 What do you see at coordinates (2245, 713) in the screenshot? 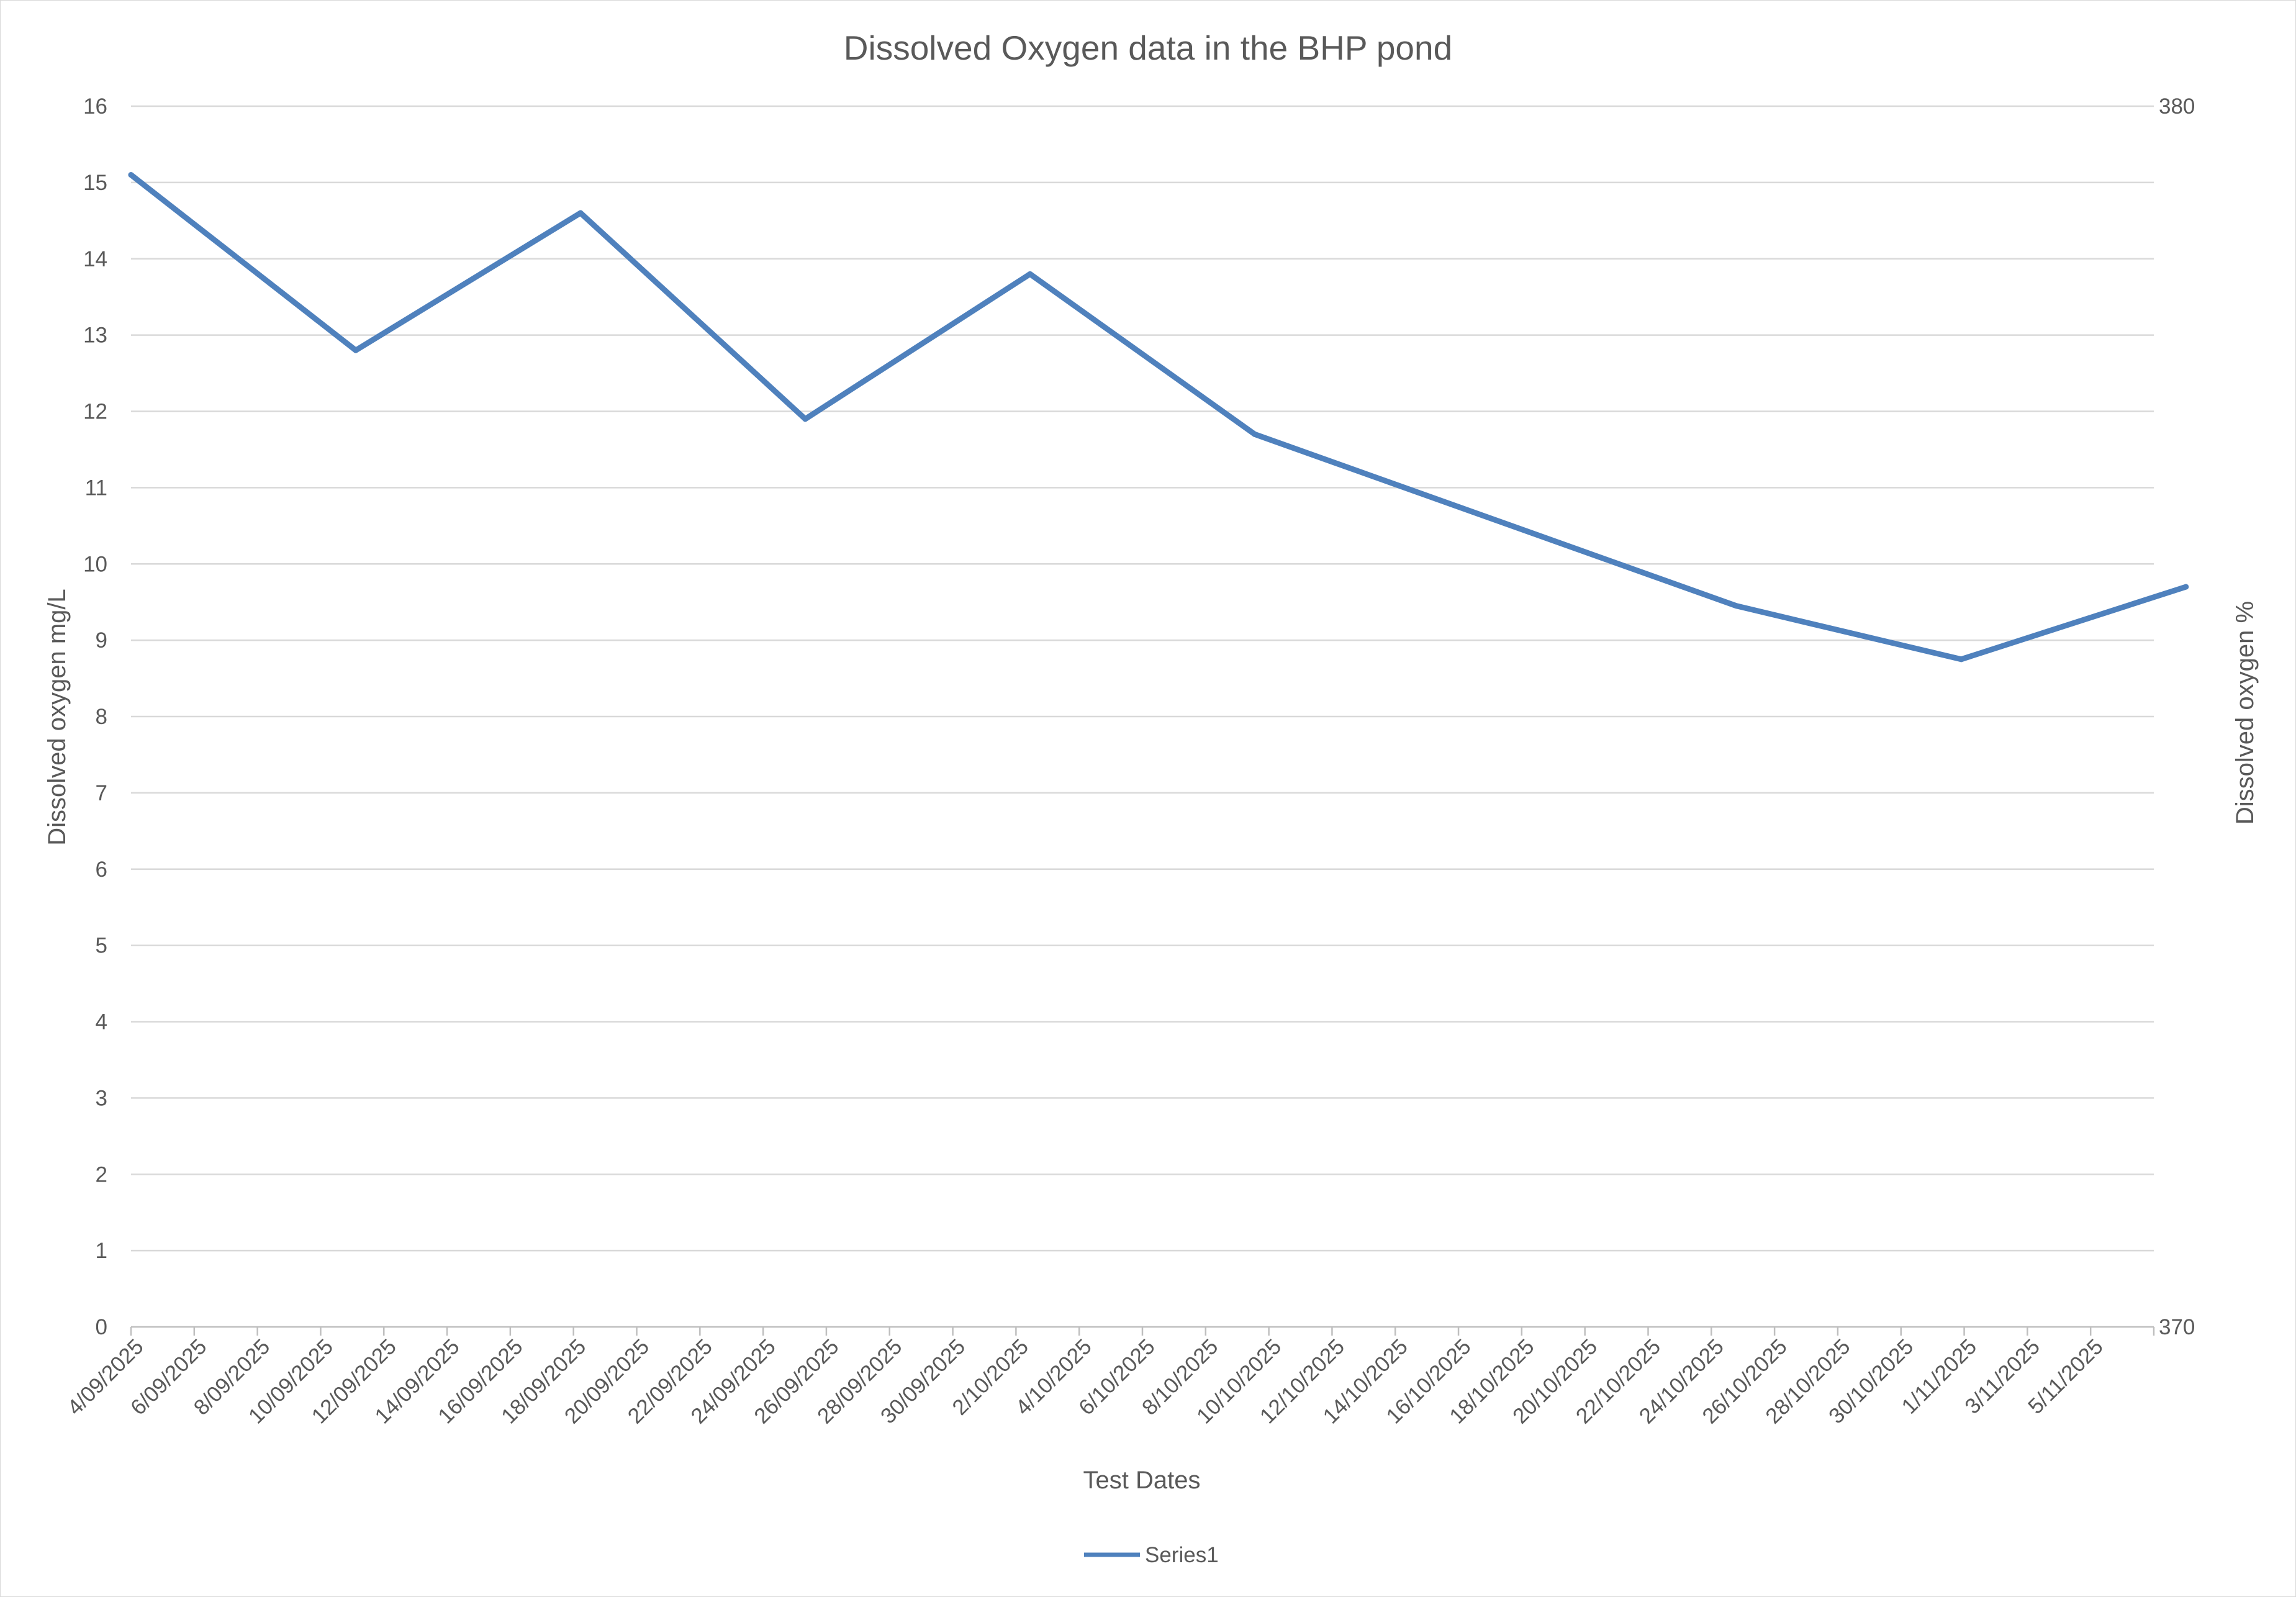
I see `secondary-y-axis-title: Dissolved oxygen %` at bounding box center [2245, 713].